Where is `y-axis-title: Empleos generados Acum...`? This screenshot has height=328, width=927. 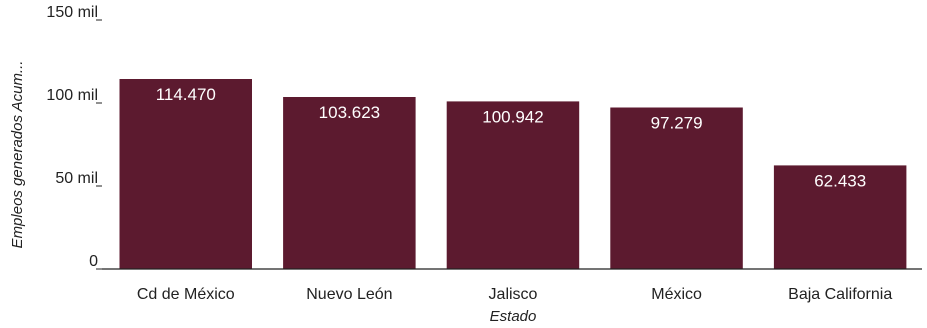 y-axis-title: Empleos generados Acum... is located at coordinates (17, 155).